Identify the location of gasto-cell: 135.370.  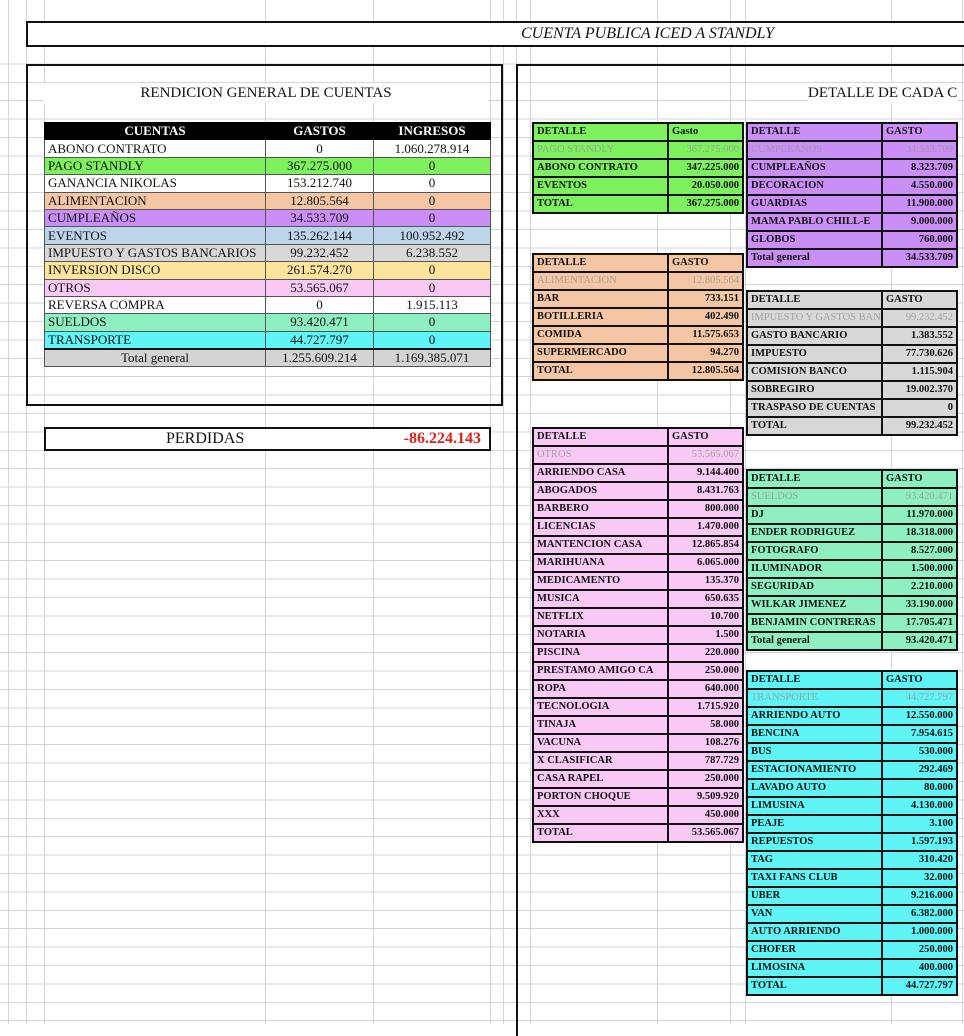
(705, 581).